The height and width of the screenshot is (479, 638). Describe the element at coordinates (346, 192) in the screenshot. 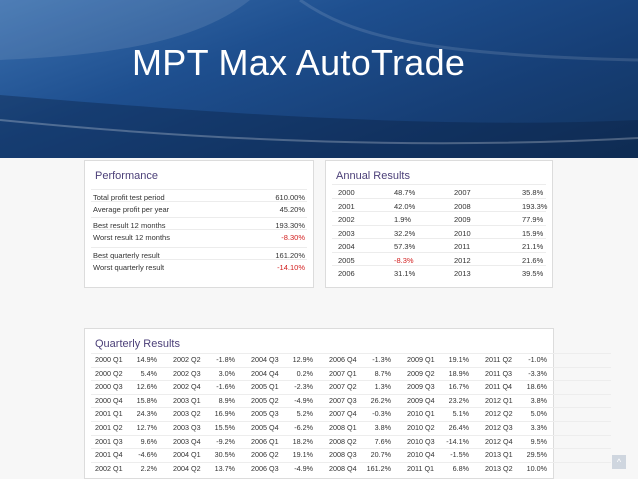

I see `annual-year: 2000` at that location.